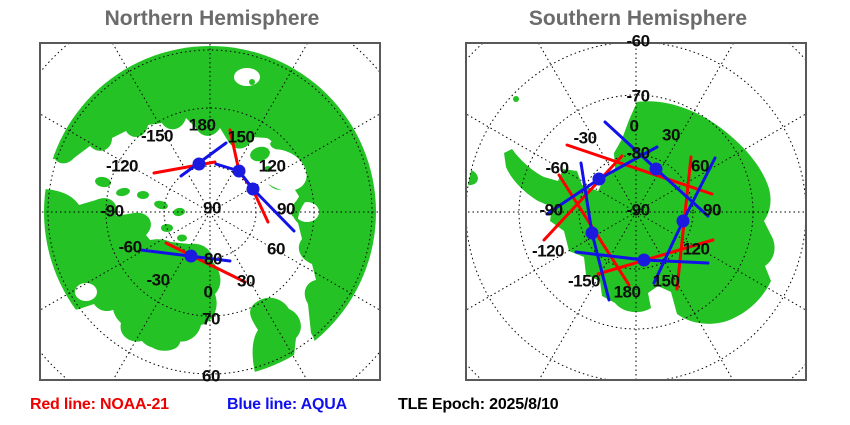  Describe the element at coordinates (287, 404) in the screenshot. I see `legend-aqua: Blue line: AQUA` at that location.